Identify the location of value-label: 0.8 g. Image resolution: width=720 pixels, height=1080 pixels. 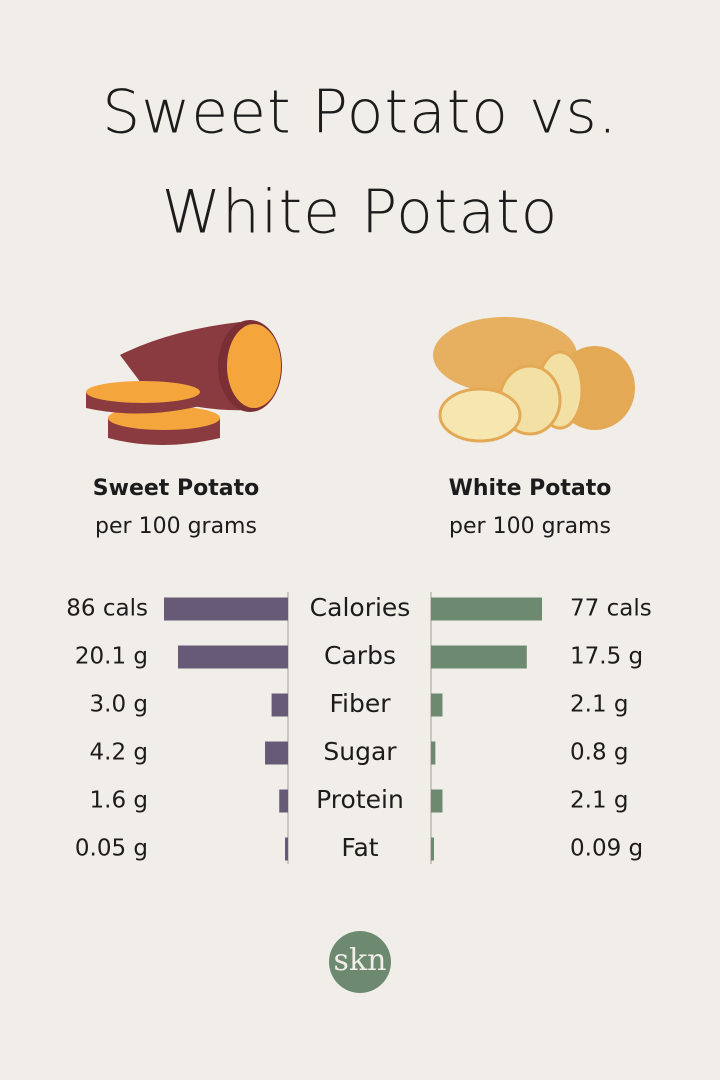
(599, 753).